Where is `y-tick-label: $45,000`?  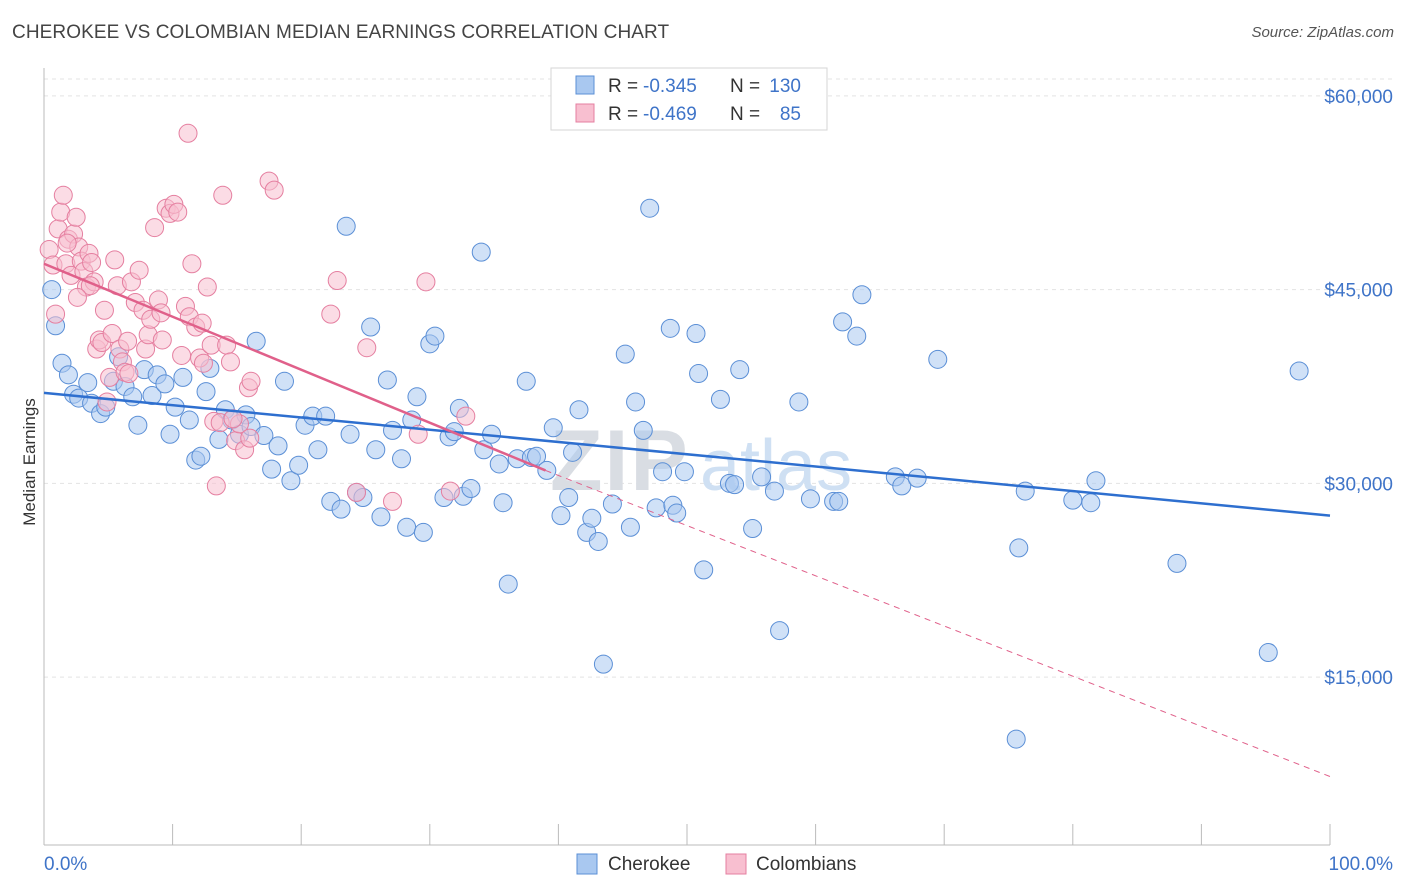
y-tick-label: $45,000 is located at coordinates (1358, 291).